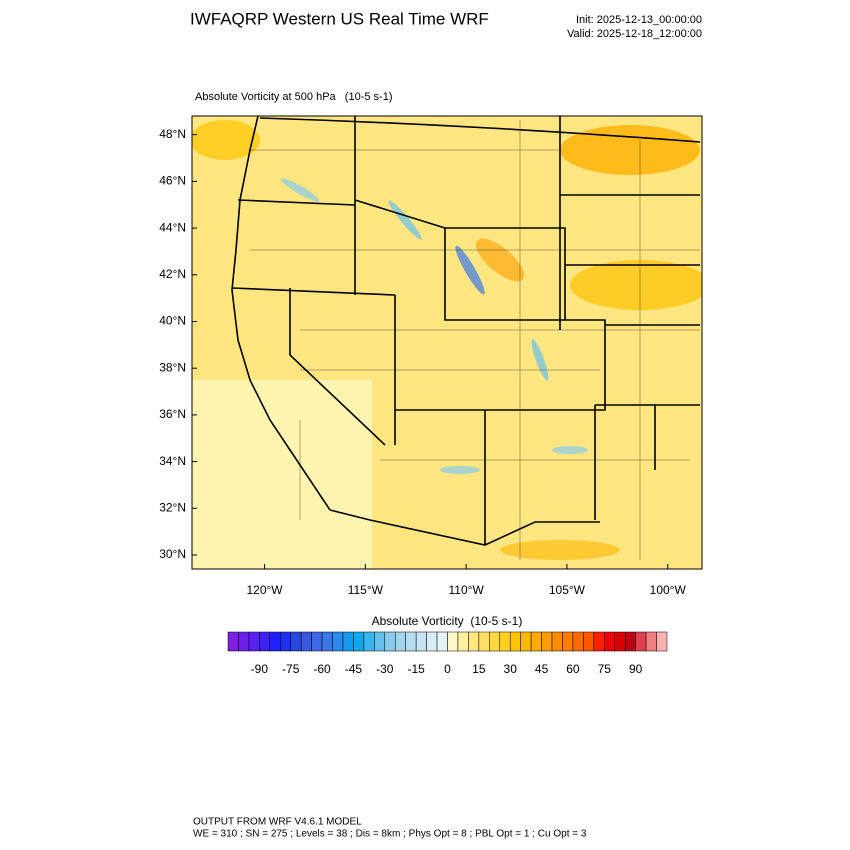 The image size is (850, 850). Describe the element at coordinates (172, 554) in the screenshot. I see `lat-label: 30°N` at that location.